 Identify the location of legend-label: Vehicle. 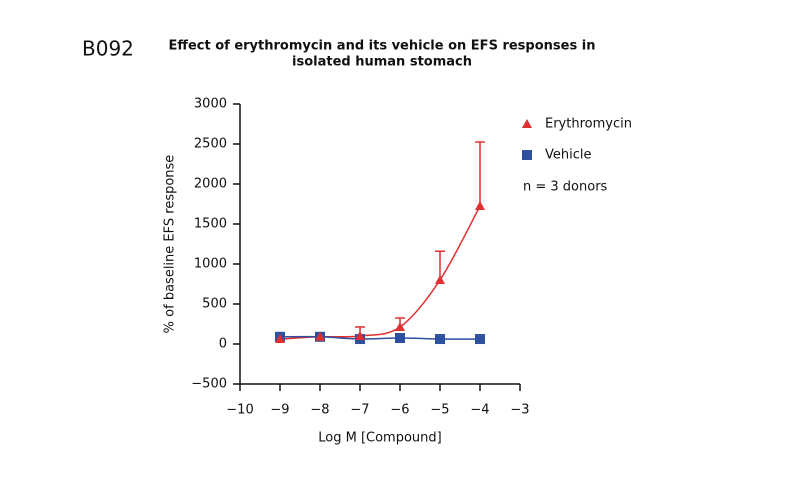
(568, 155).